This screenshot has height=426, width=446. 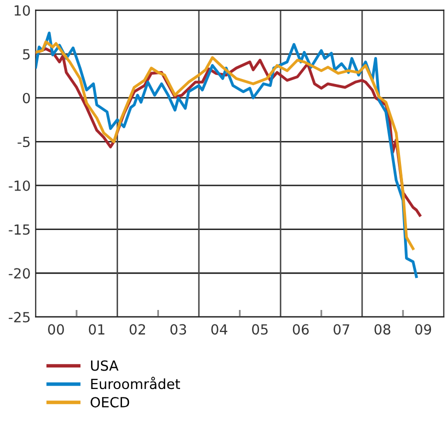 What do you see at coordinates (178, 329) in the screenshot?
I see `x-tick-label: 03` at bounding box center [178, 329].